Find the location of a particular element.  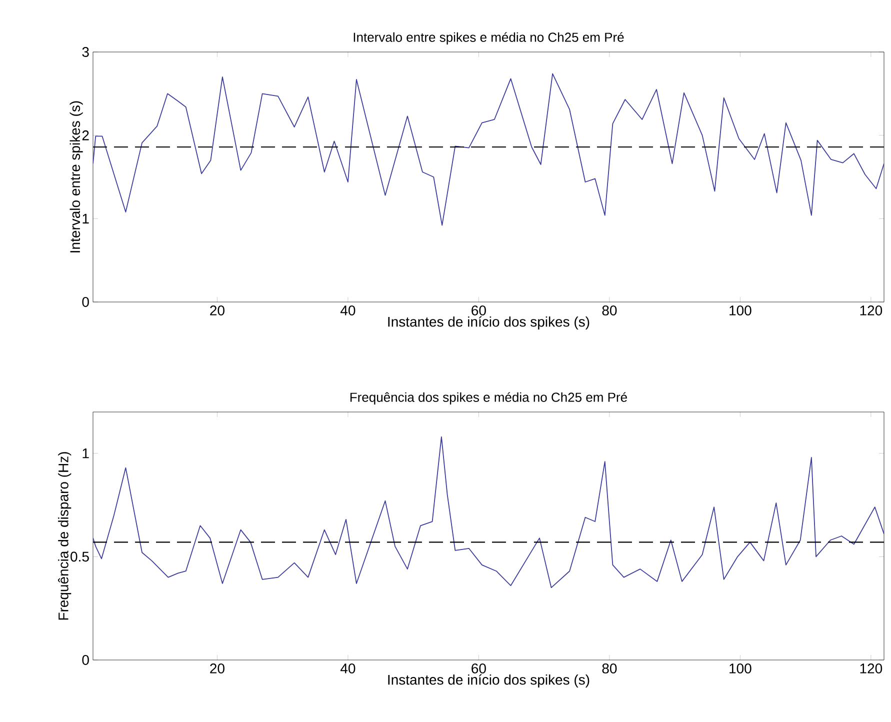

y-axis-title: Frequência de disparo (Hz) is located at coordinates (65, 536).